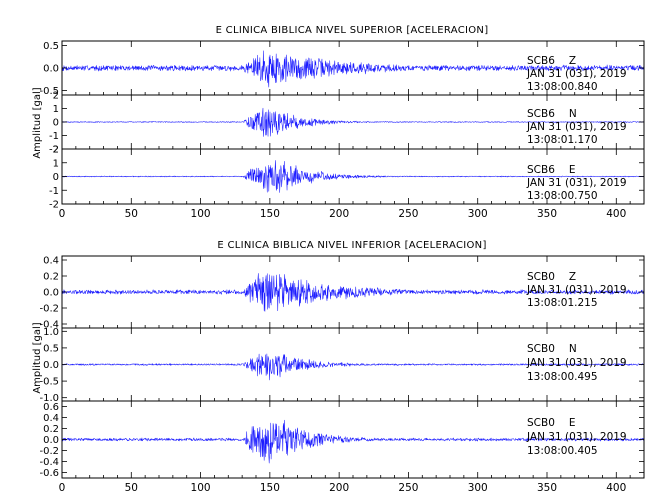  I want to click on y-ticks: 0.4 0.2 0.0 -0.2 -0.4, so click(341, 293).